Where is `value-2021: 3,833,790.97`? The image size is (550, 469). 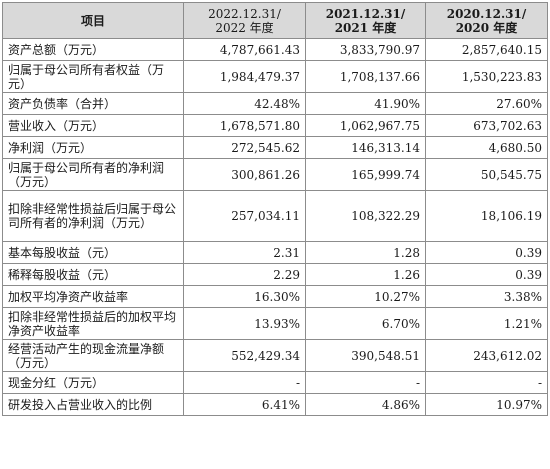 value-2021: 3,833,790.97 is located at coordinates (365, 49).